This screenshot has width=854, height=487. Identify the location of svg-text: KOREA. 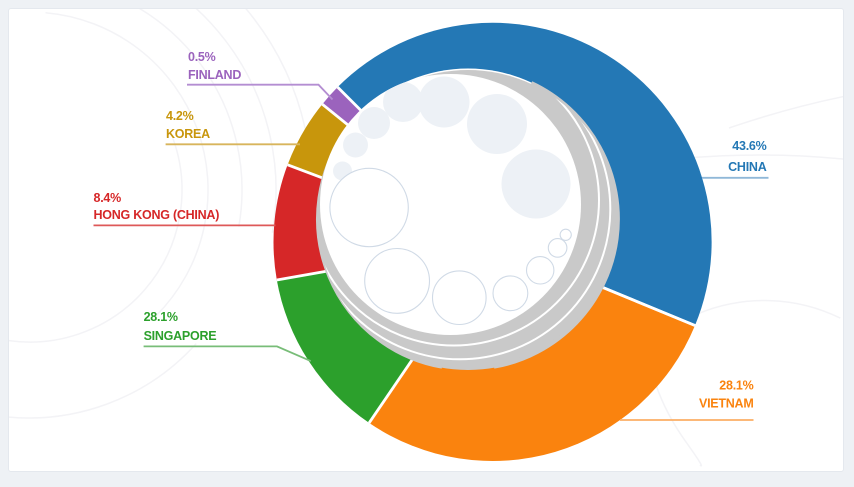
(188, 134).